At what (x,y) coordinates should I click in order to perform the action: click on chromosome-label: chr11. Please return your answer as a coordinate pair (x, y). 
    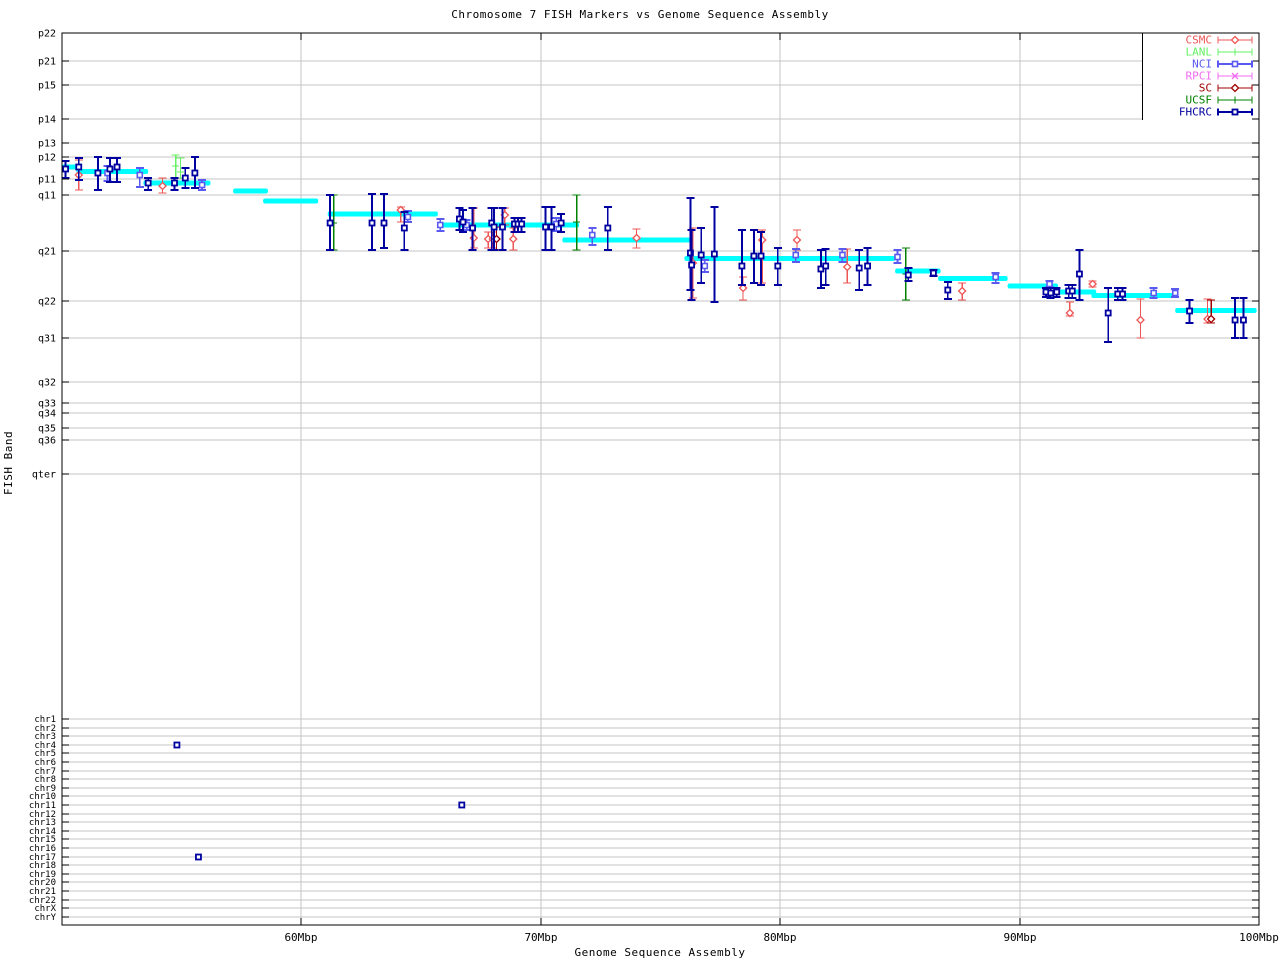
    Looking at the image, I should click on (42, 806).